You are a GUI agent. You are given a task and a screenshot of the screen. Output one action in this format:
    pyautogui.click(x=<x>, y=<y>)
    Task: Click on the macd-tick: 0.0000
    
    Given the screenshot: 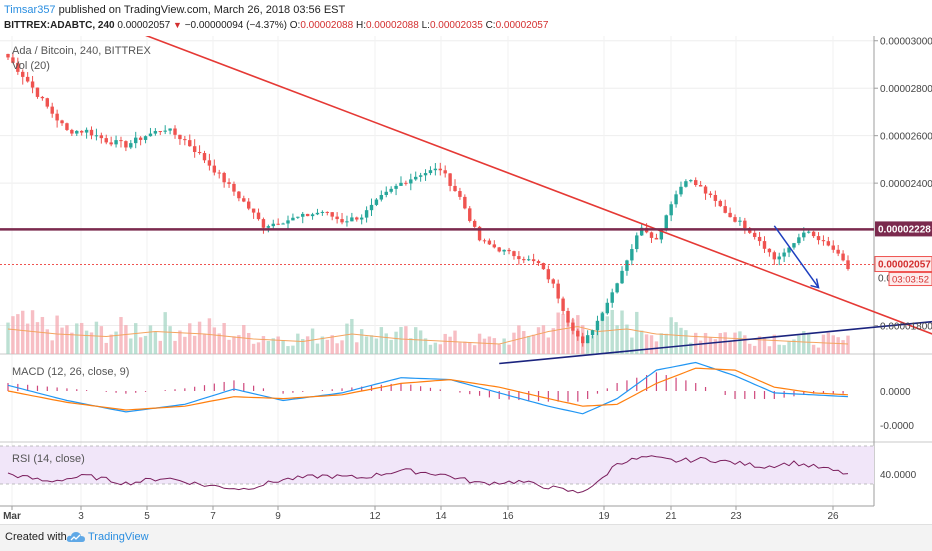 What is the action you would take?
    pyautogui.click(x=895, y=392)
    